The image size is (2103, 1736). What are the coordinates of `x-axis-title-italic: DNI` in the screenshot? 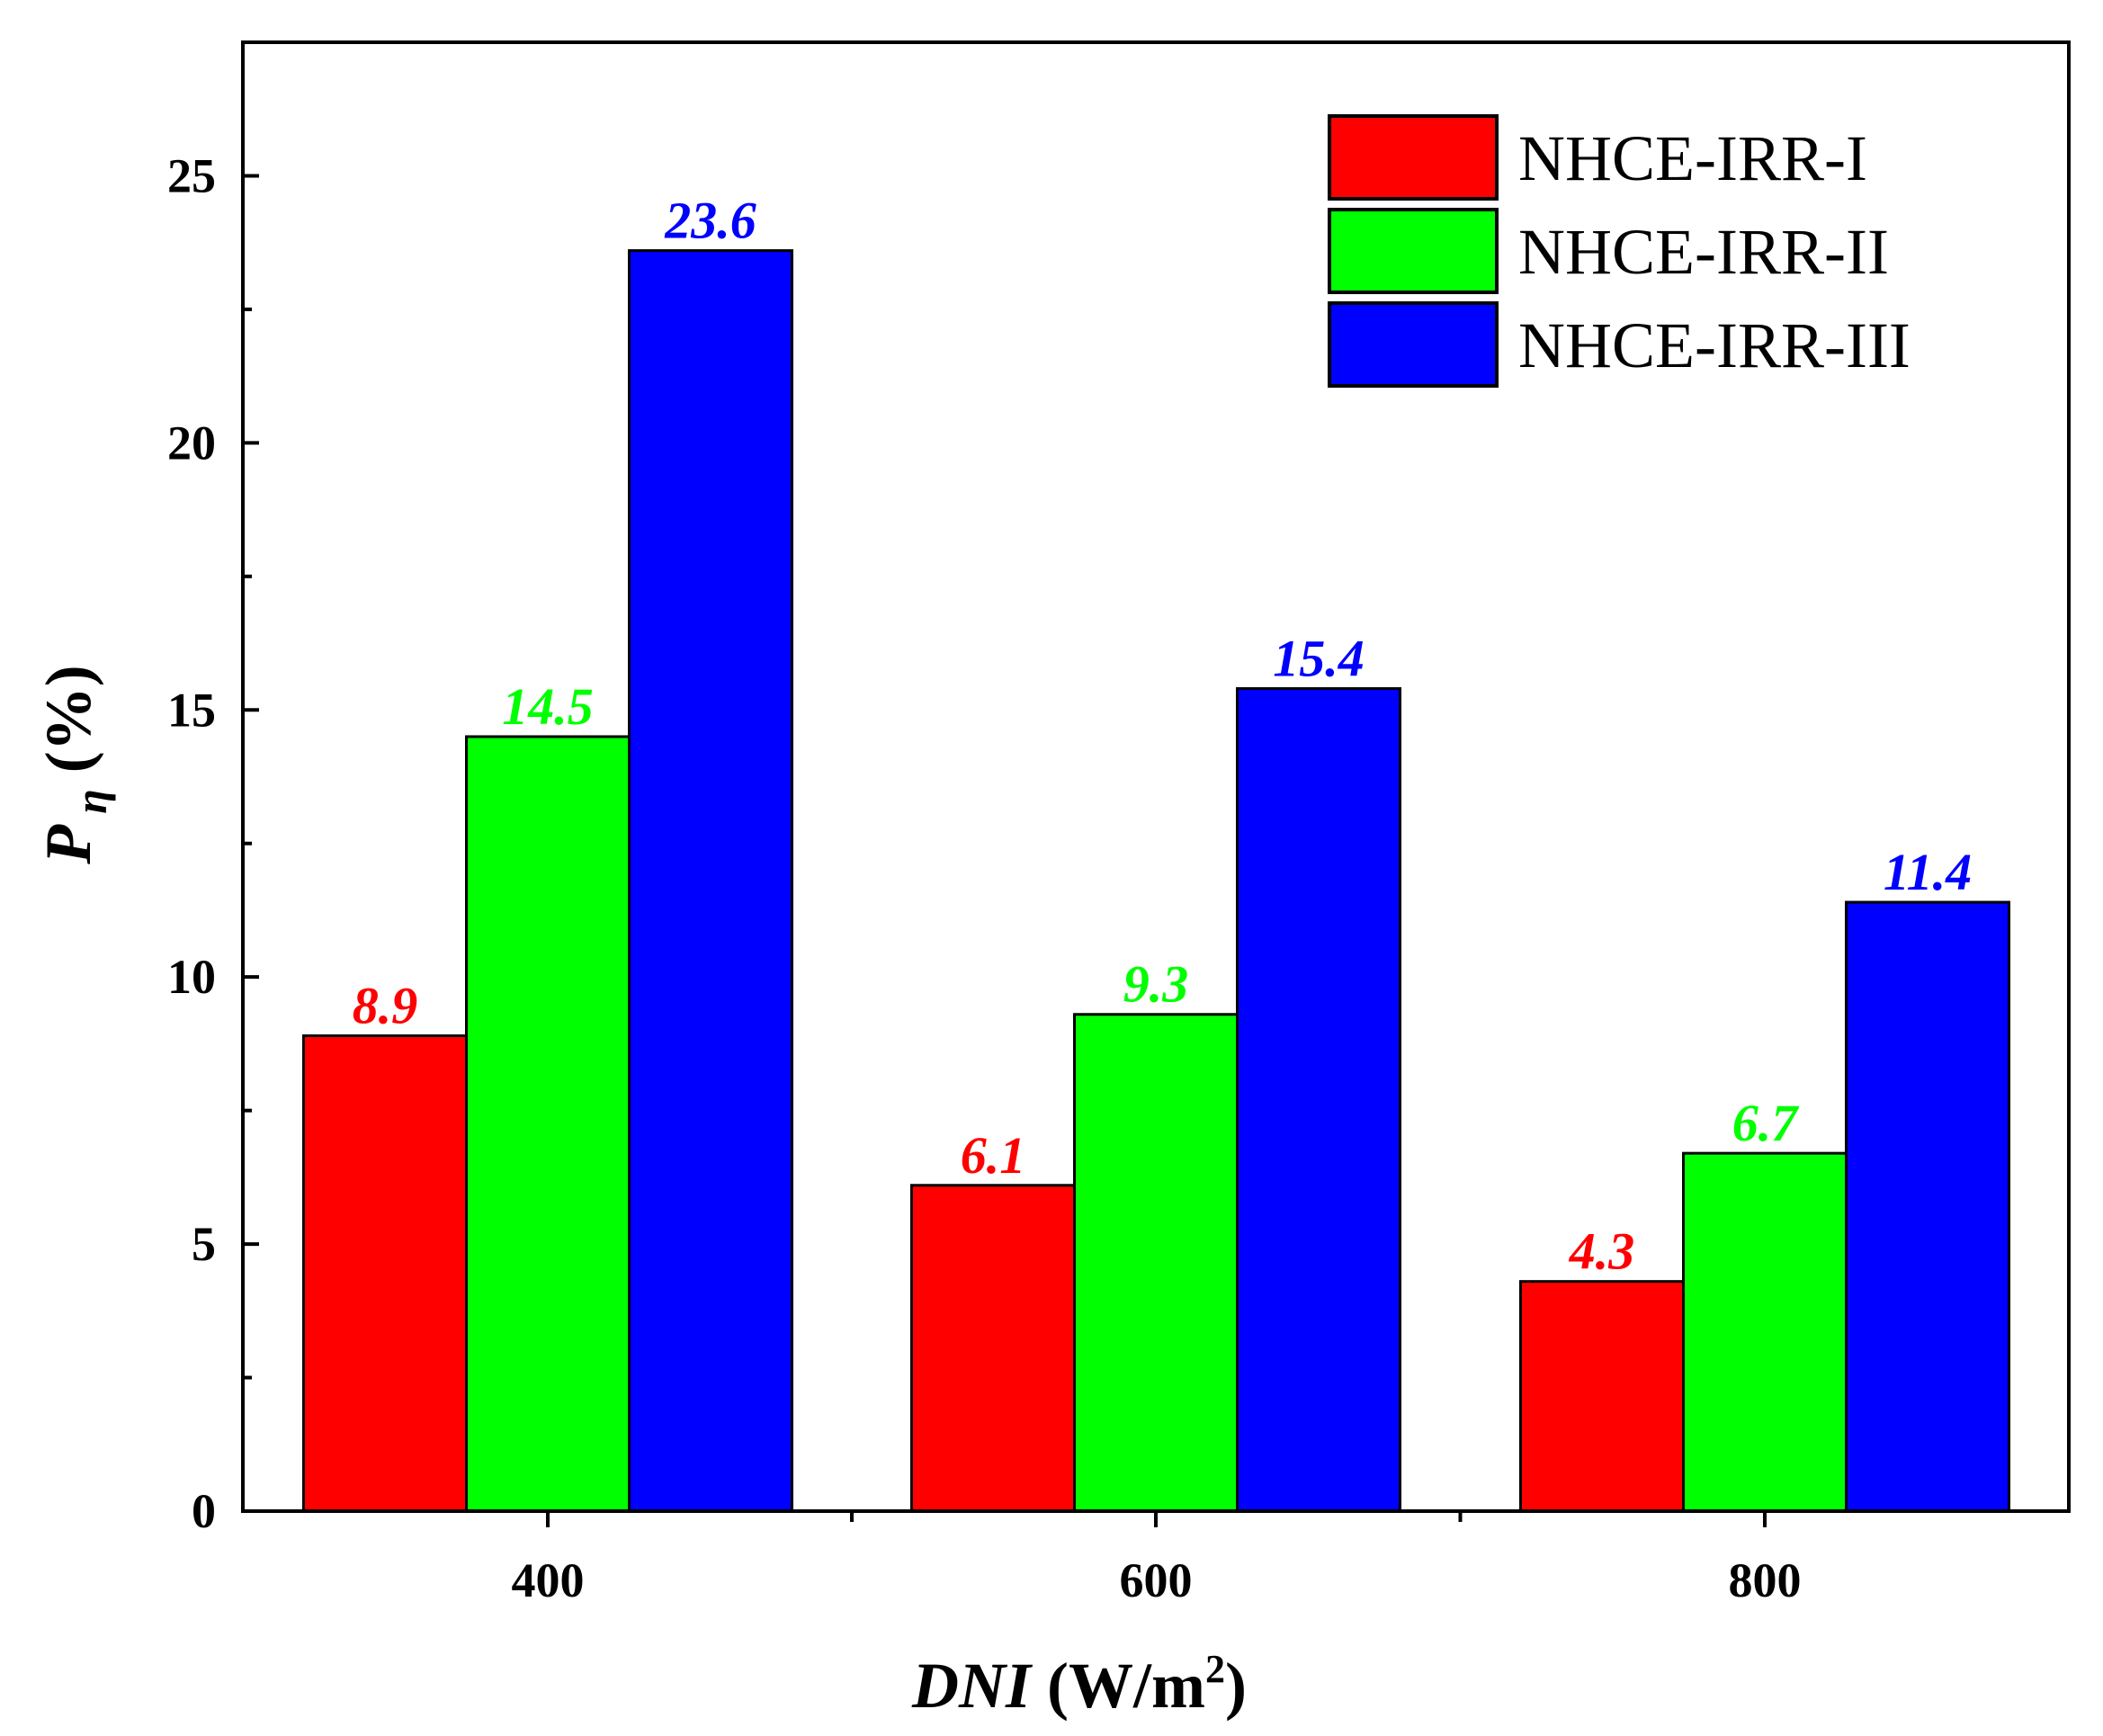 It's located at (972, 1686).